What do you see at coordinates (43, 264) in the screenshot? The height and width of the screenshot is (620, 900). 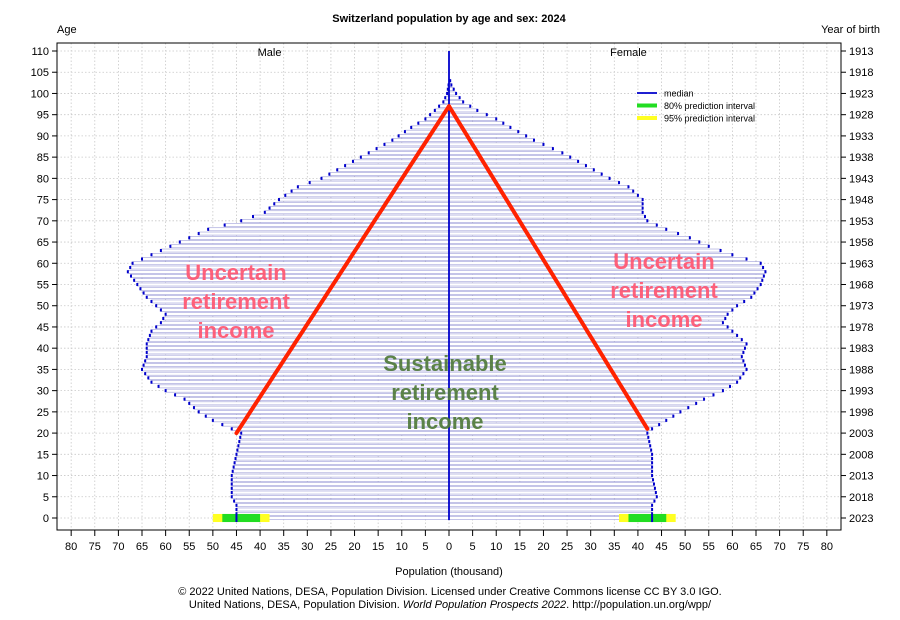 I see `age-tick-label: 60` at bounding box center [43, 264].